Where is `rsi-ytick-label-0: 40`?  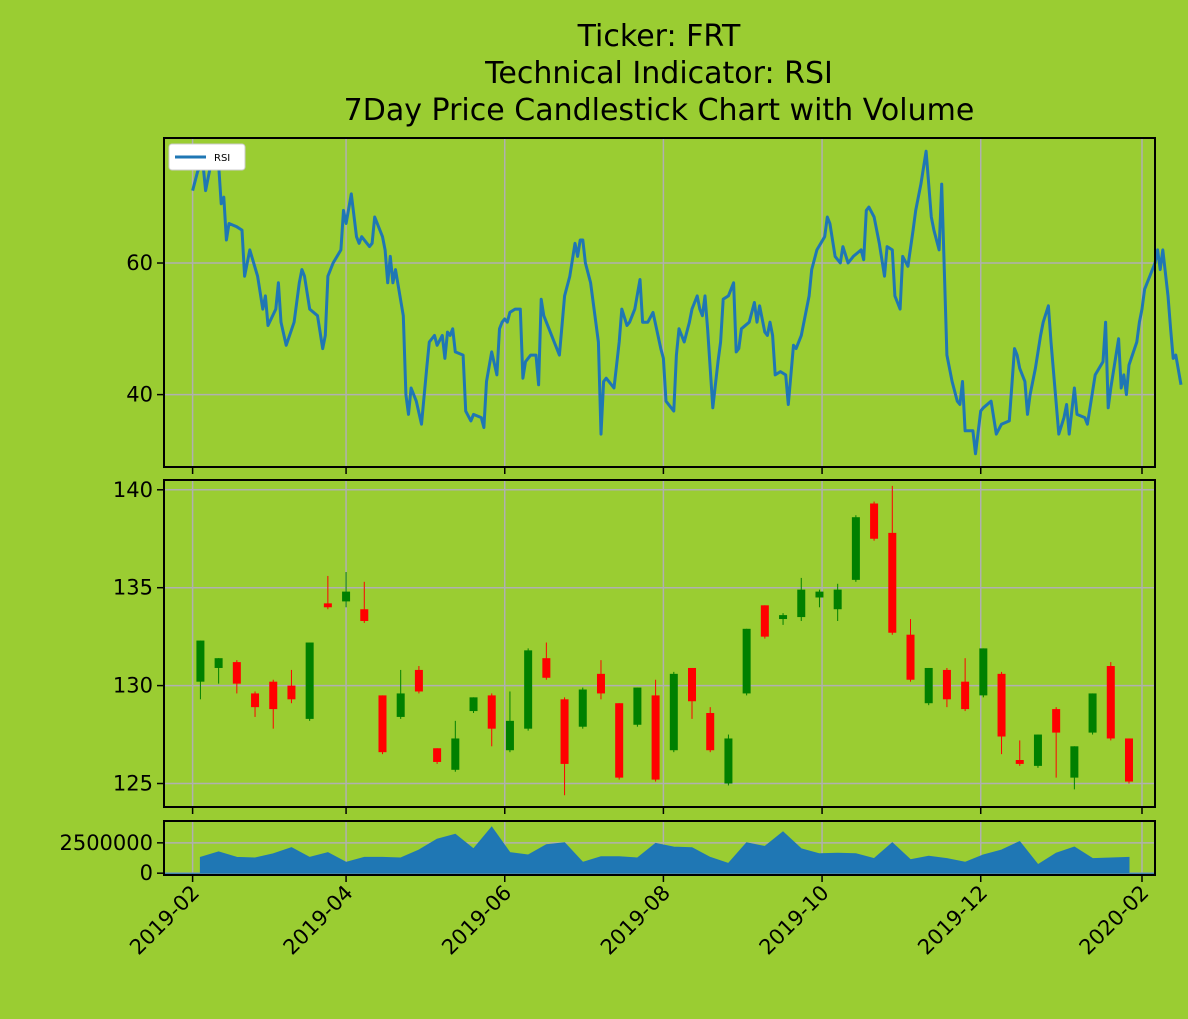
rsi-ytick-label-0: 40 is located at coordinates (139, 395).